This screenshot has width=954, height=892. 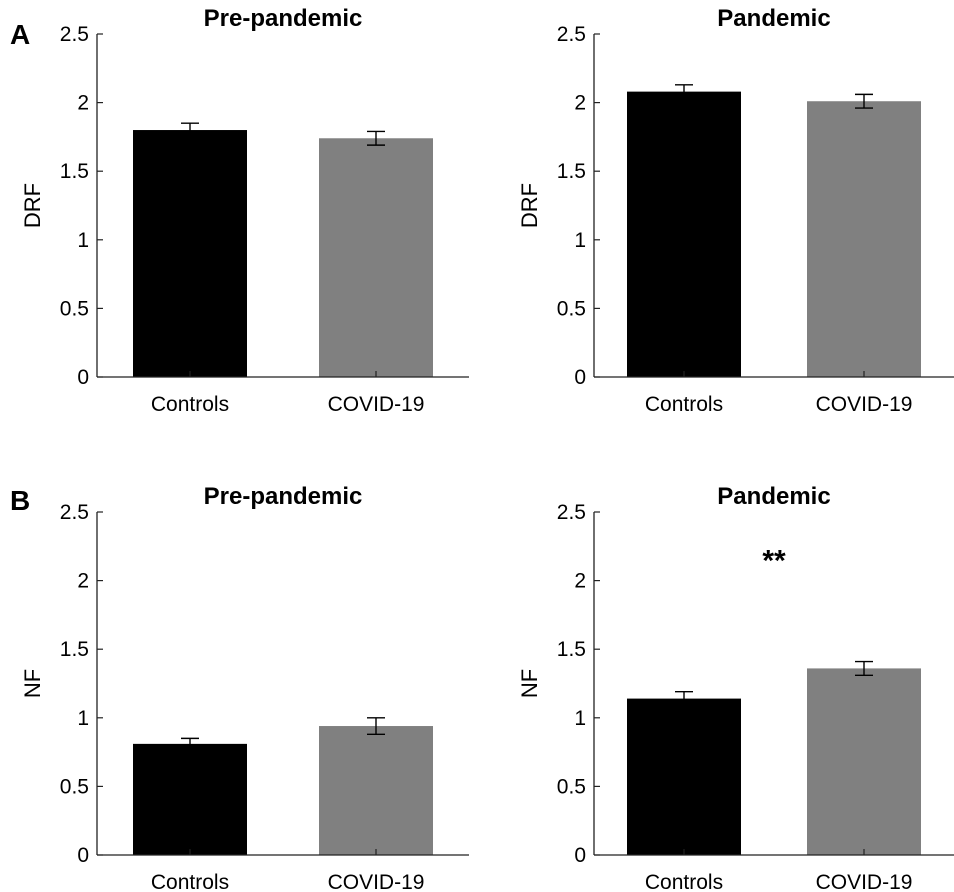 I want to click on panel-letter-b: B, so click(x=20, y=500).